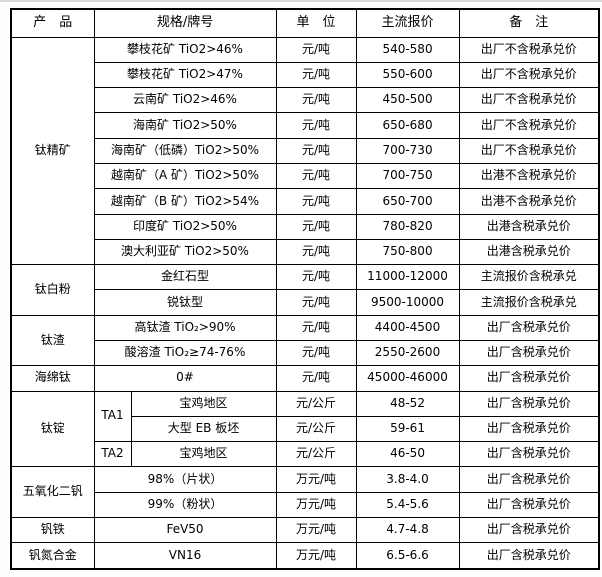  I want to click on price-cell: 780-820, so click(407, 226).